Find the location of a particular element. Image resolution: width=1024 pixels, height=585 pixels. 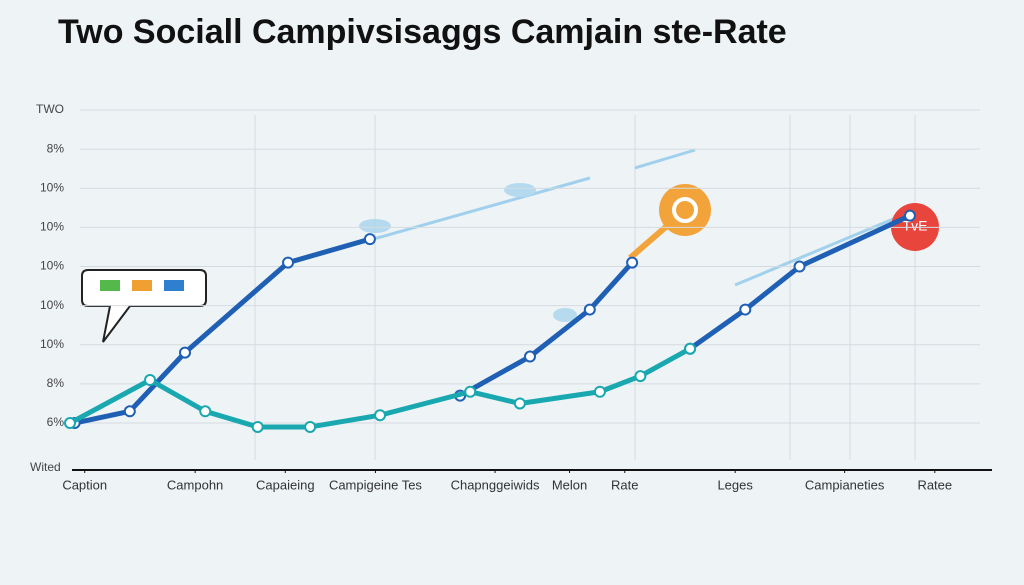

x-tick-label: Leges is located at coordinates (735, 484).